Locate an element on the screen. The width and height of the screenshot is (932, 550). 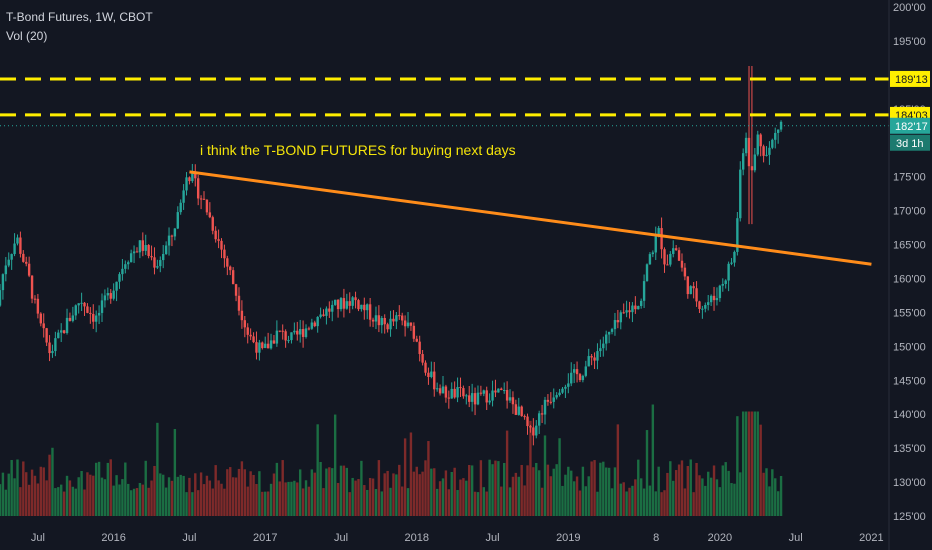
trend-line is located at coordinates (530, 218).